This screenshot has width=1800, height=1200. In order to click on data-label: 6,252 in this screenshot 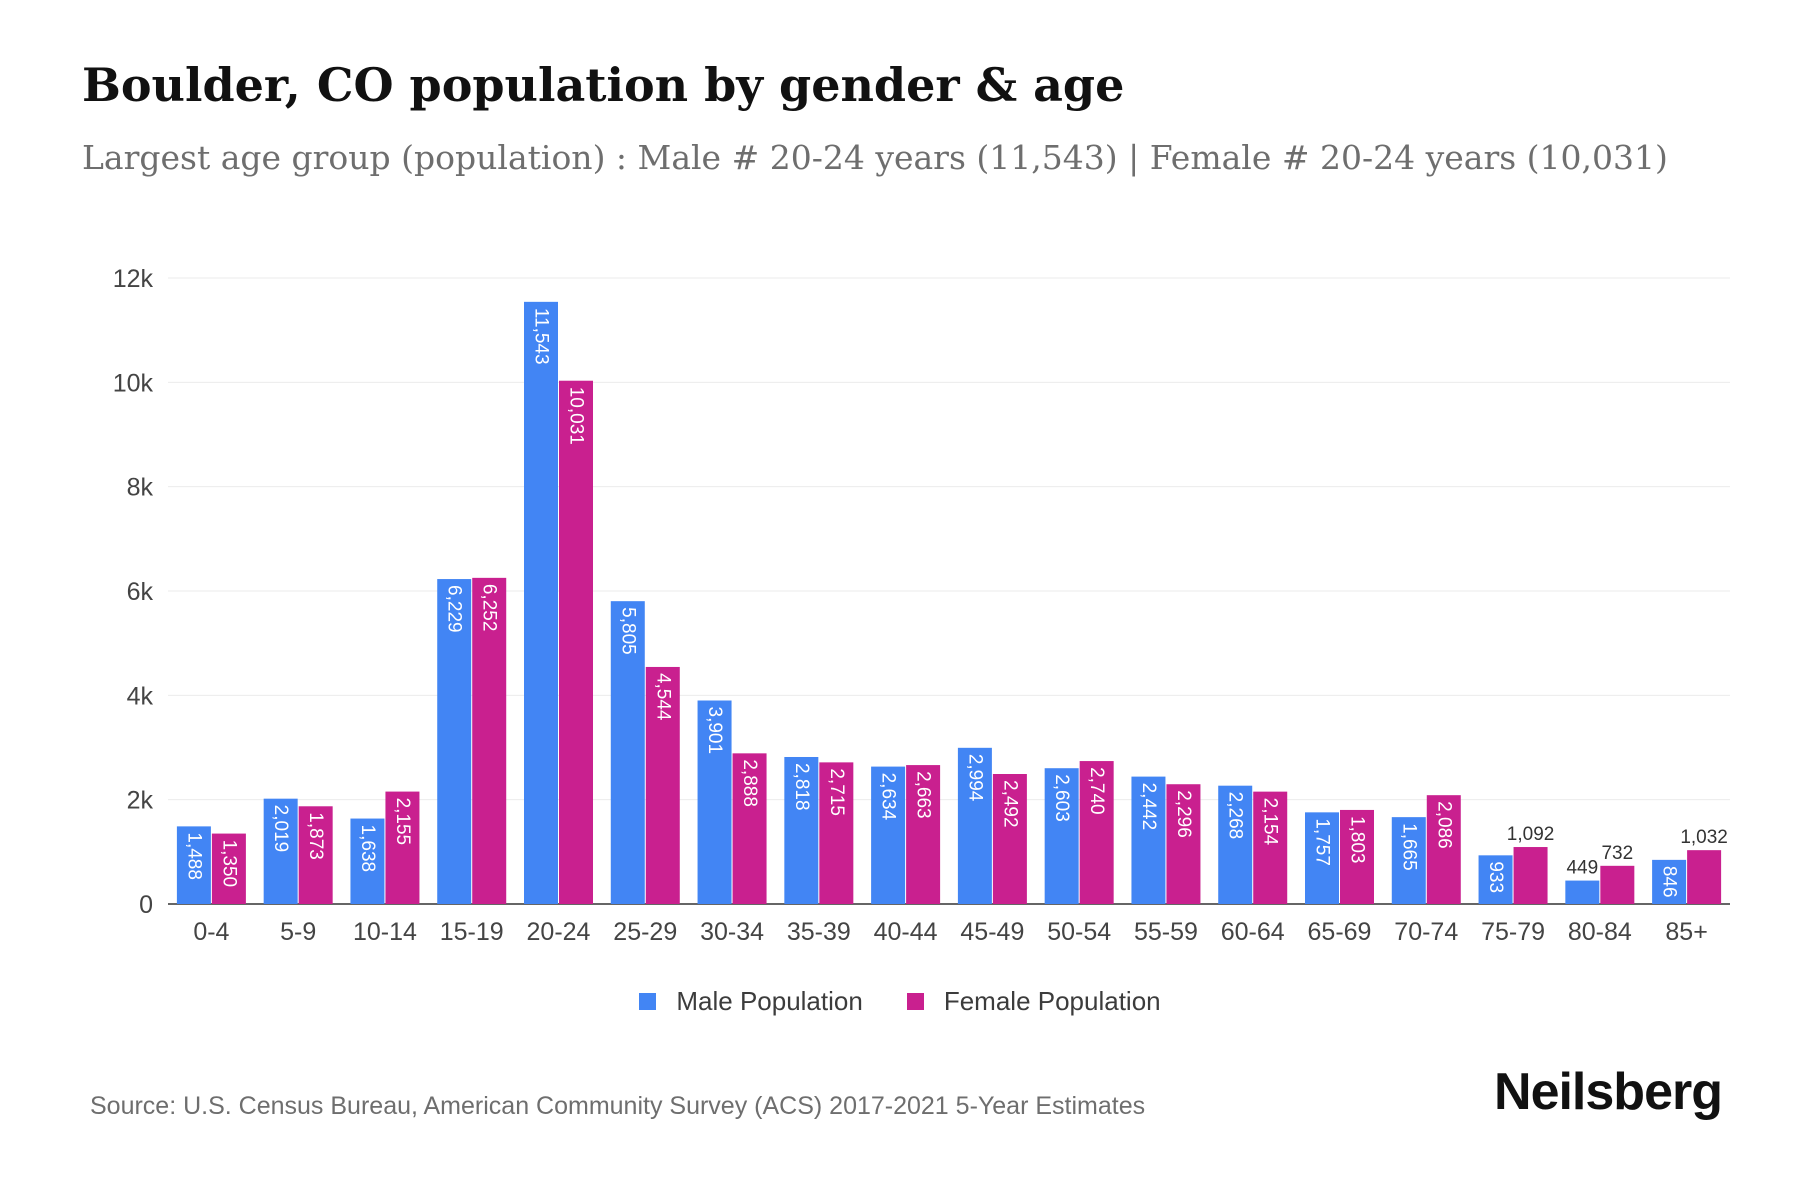, I will do `click(489, 608)`.